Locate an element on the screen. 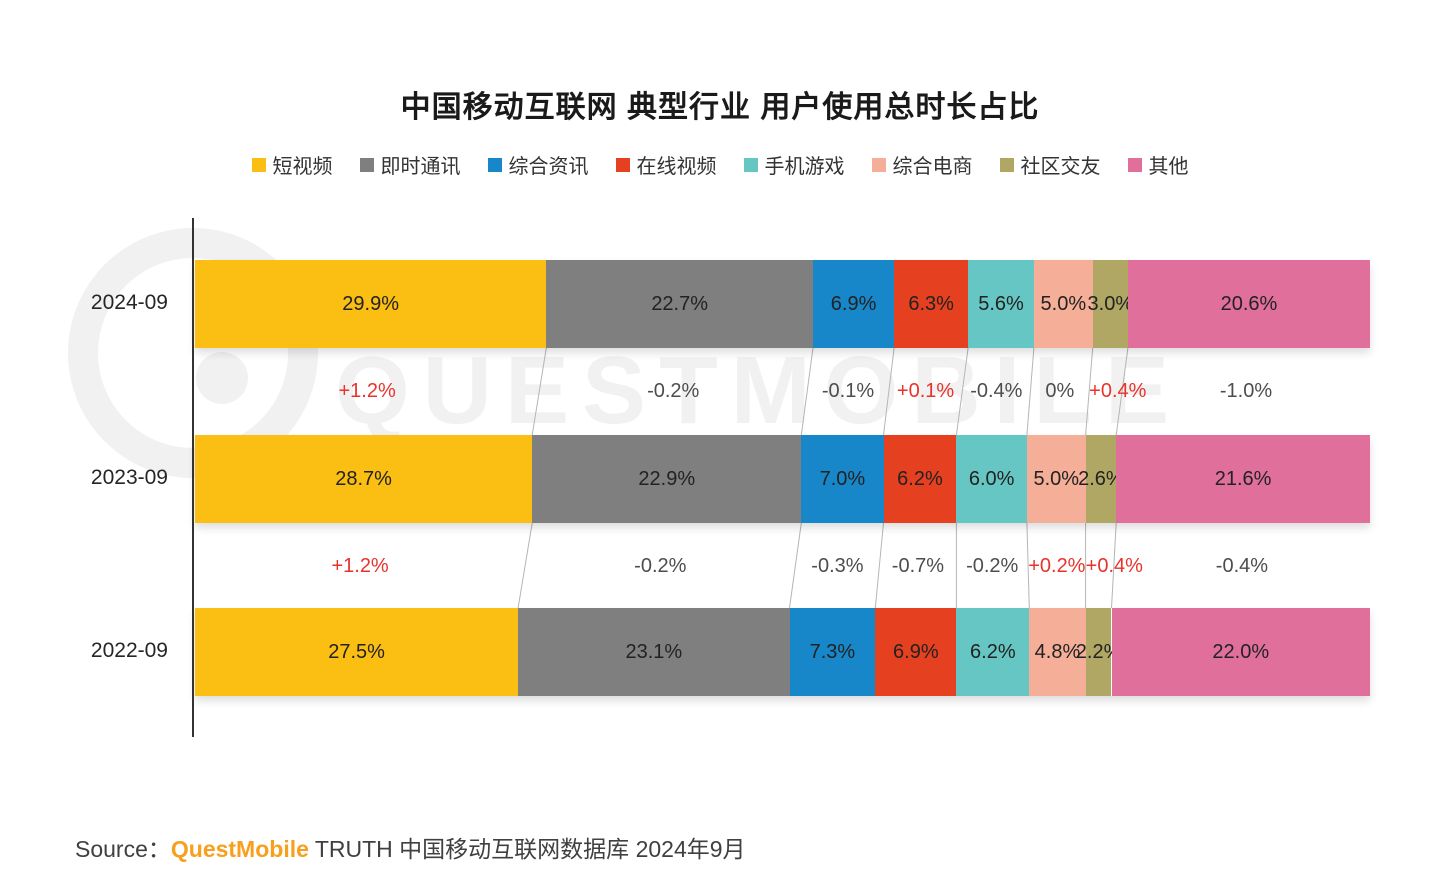 The height and width of the screenshot is (882, 1440). questmobile-logo-dot is located at coordinates (222, 378).